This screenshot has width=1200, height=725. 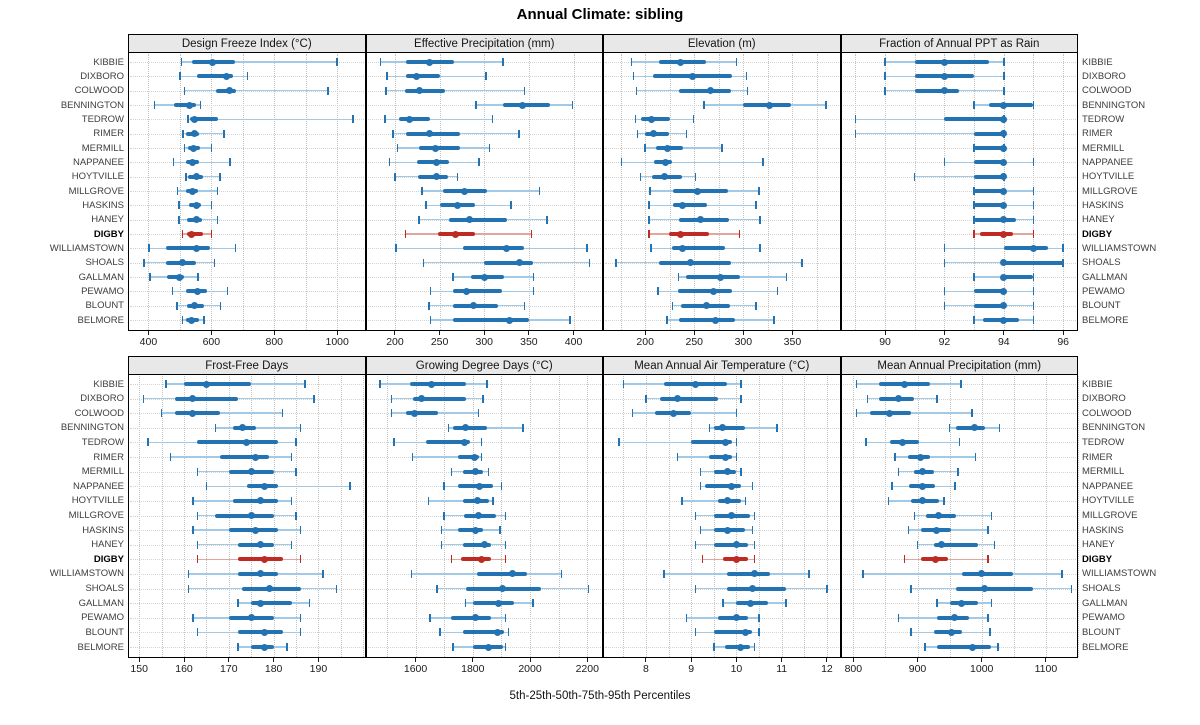 I want to click on site-label-left: MILLGROVE, so click(x=96, y=191).